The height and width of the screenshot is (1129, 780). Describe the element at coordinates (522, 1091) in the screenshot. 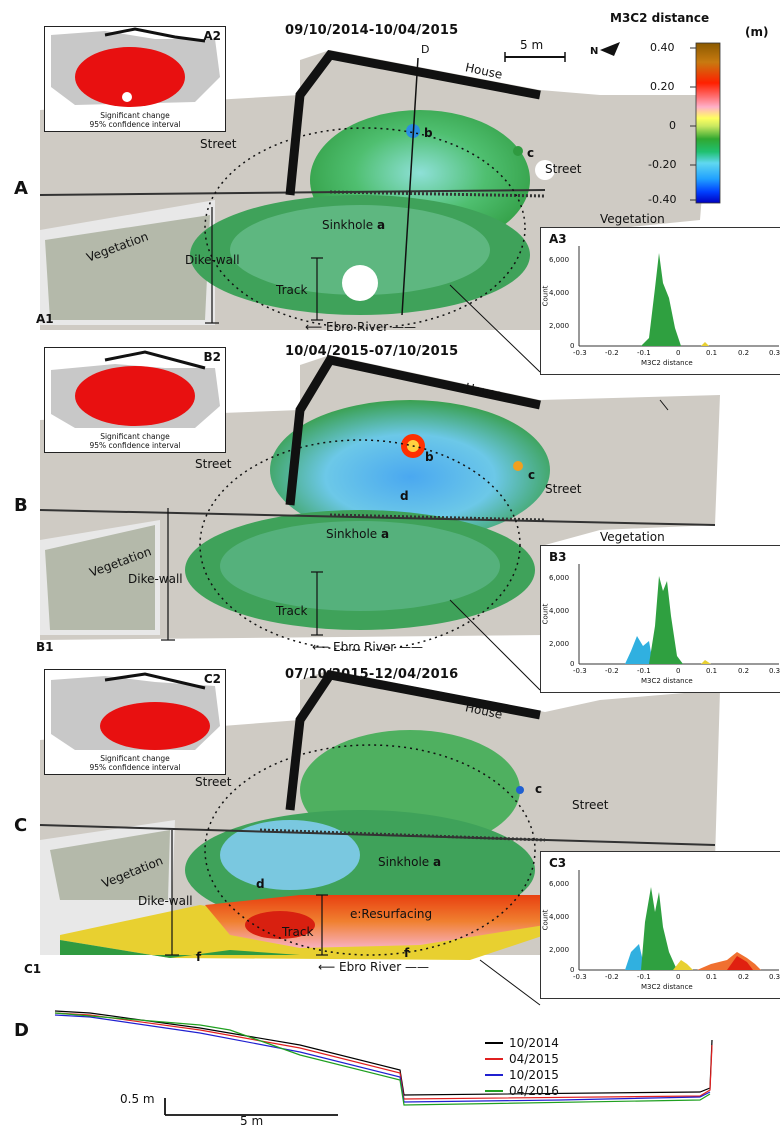

I see `legend-item: 04/2016` at that location.